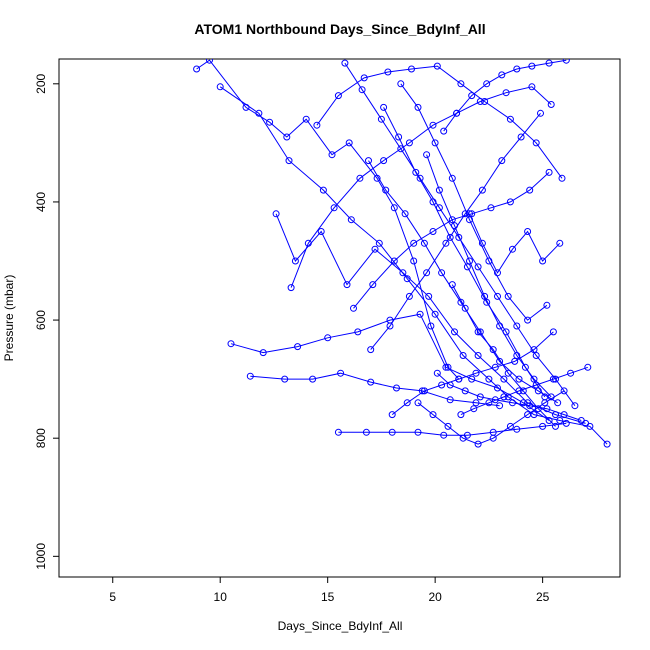 The image size is (650, 650). Describe the element at coordinates (543, 597) in the screenshot. I see `x-tick-label: 25` at that location.